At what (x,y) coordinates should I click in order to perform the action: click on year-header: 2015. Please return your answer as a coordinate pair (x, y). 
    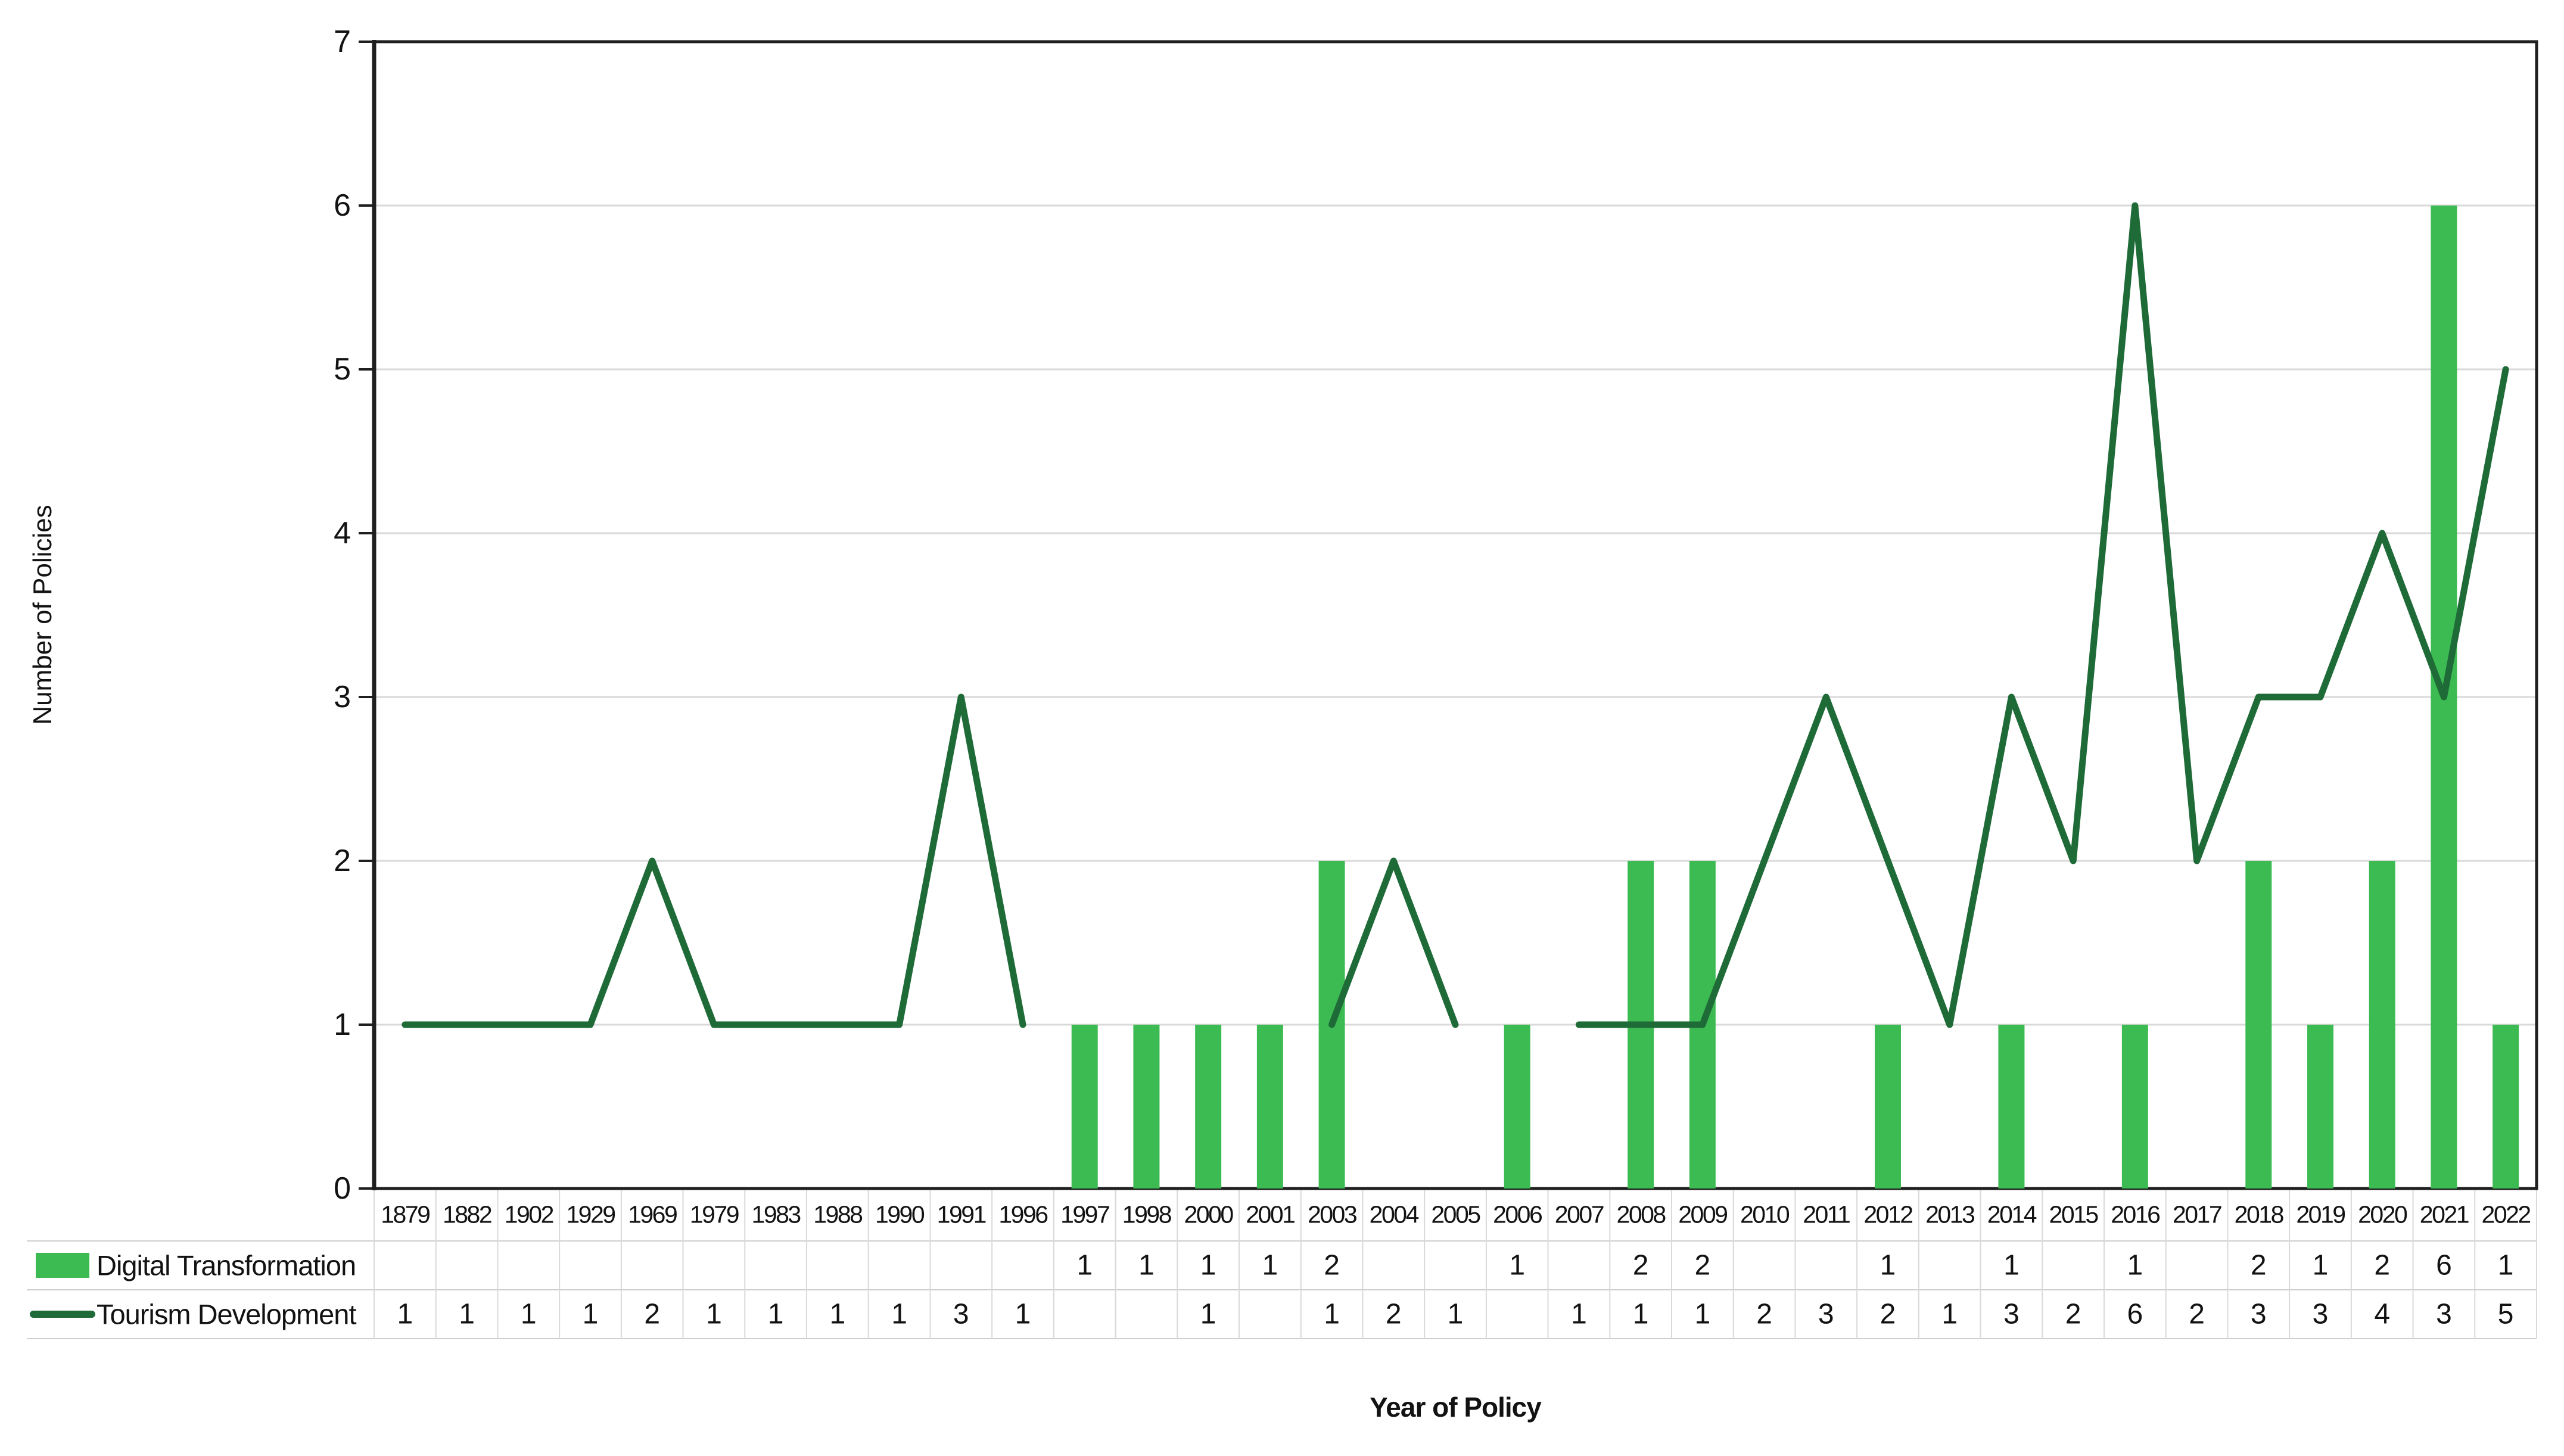
    Looking at the image, I should click on (2074, 1214).